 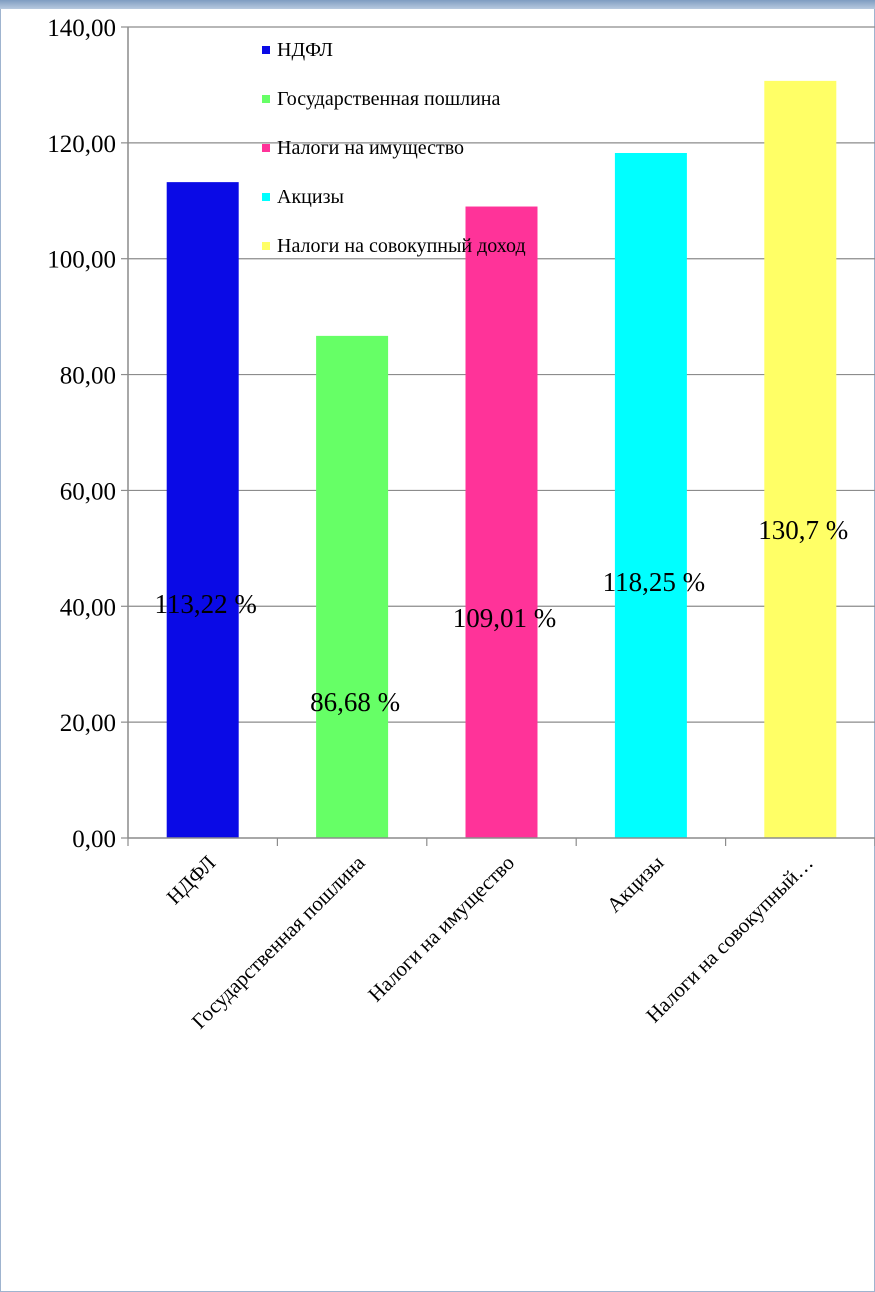 What do you see at coordinates (88, 376) in the screenshot?
I see `y-tick-label: 80,00` at bounding box center [88, 376].